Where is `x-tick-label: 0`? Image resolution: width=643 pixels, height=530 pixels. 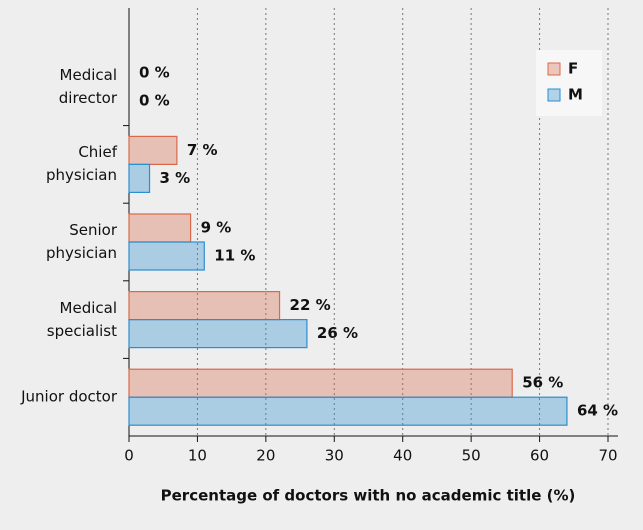 x-tick-label: 0 is located at coordinates (129, 456).